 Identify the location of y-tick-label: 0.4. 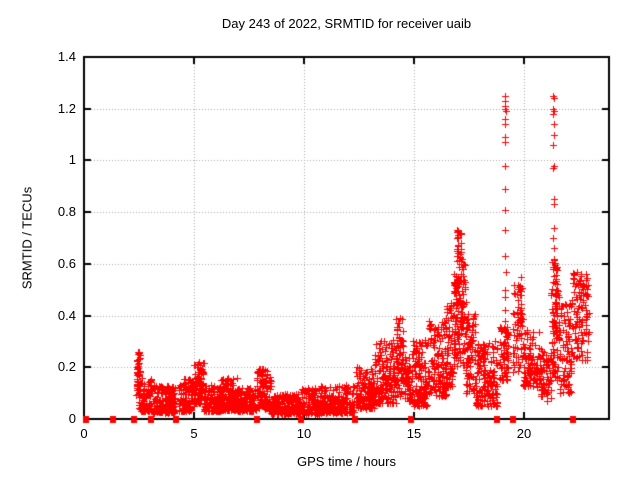
(66, 315).